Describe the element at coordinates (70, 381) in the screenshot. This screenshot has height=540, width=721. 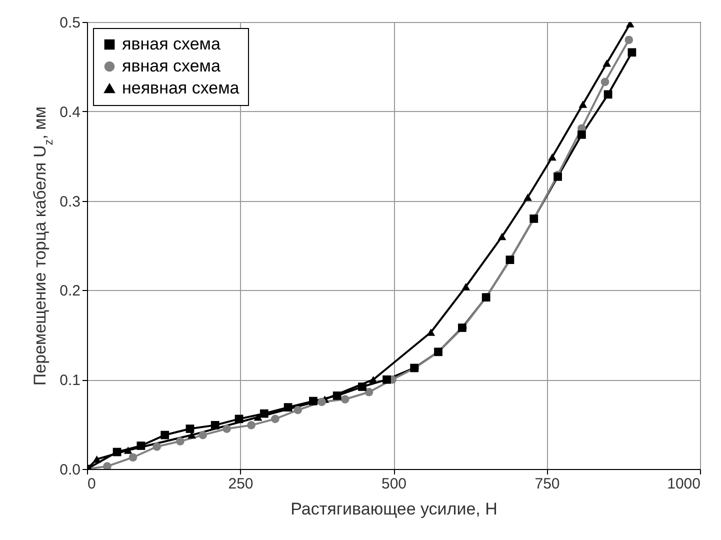
I see `y-tick-label: 0.1` at that location.